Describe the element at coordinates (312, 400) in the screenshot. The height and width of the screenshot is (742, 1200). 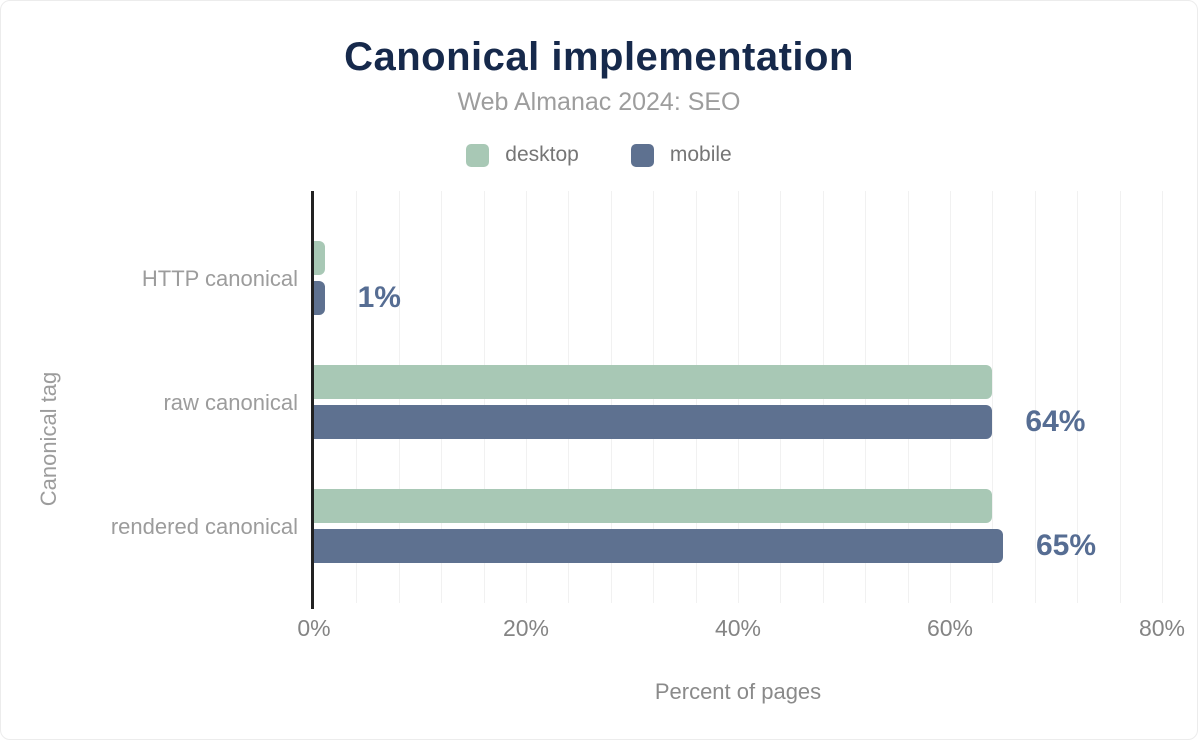
I see `y-axis-line` at that location.